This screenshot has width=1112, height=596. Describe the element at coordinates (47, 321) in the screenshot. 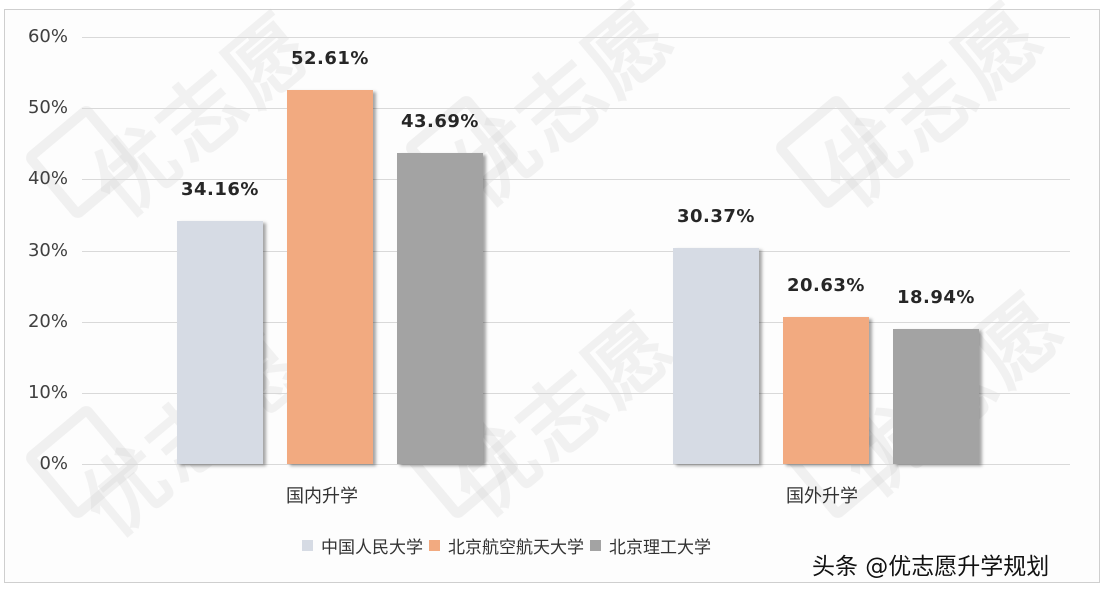

I see `y-tick-label: 20%` at that location.